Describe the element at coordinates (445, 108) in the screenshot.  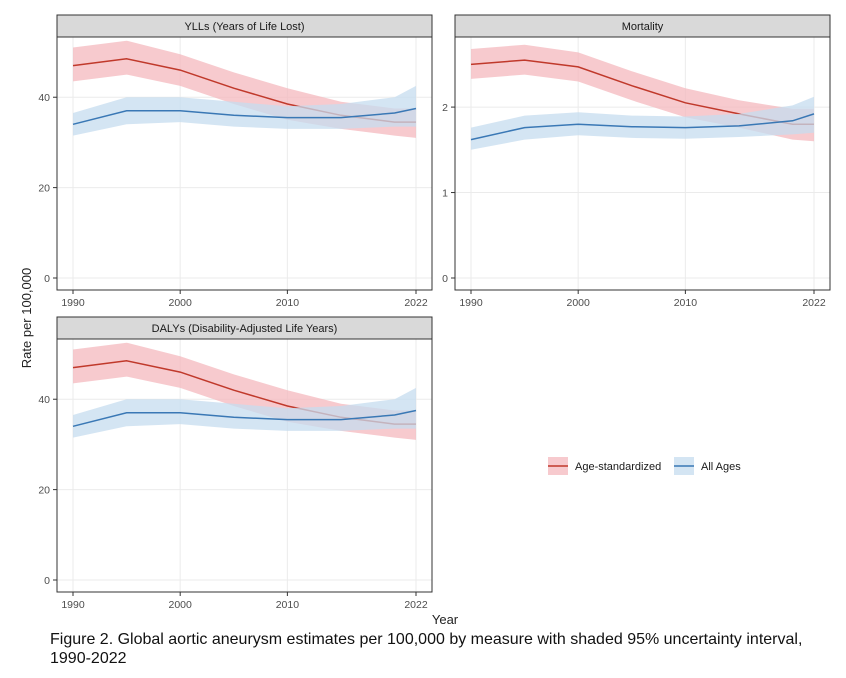
I see `y-tick-label: 2` at that location.